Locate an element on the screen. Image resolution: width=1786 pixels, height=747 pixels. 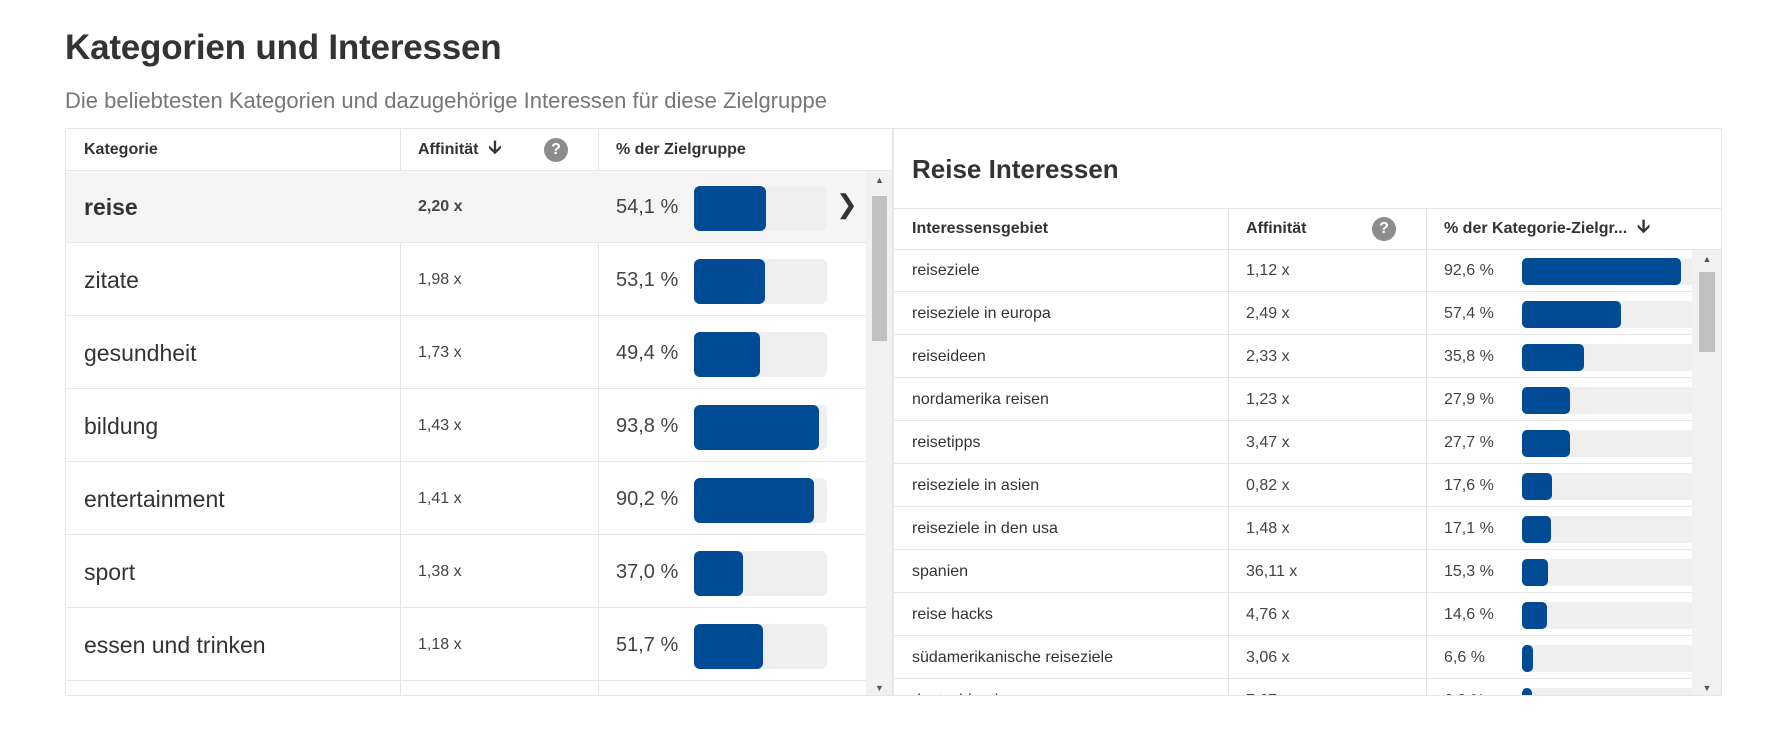
interest-percent: 6,6 % is located at coordinates (1464, 657).